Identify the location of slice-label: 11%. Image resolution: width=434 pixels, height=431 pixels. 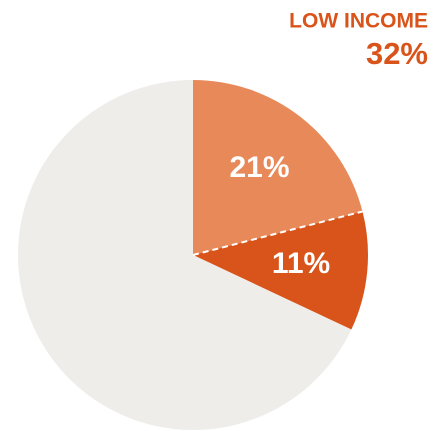
(301, 263).